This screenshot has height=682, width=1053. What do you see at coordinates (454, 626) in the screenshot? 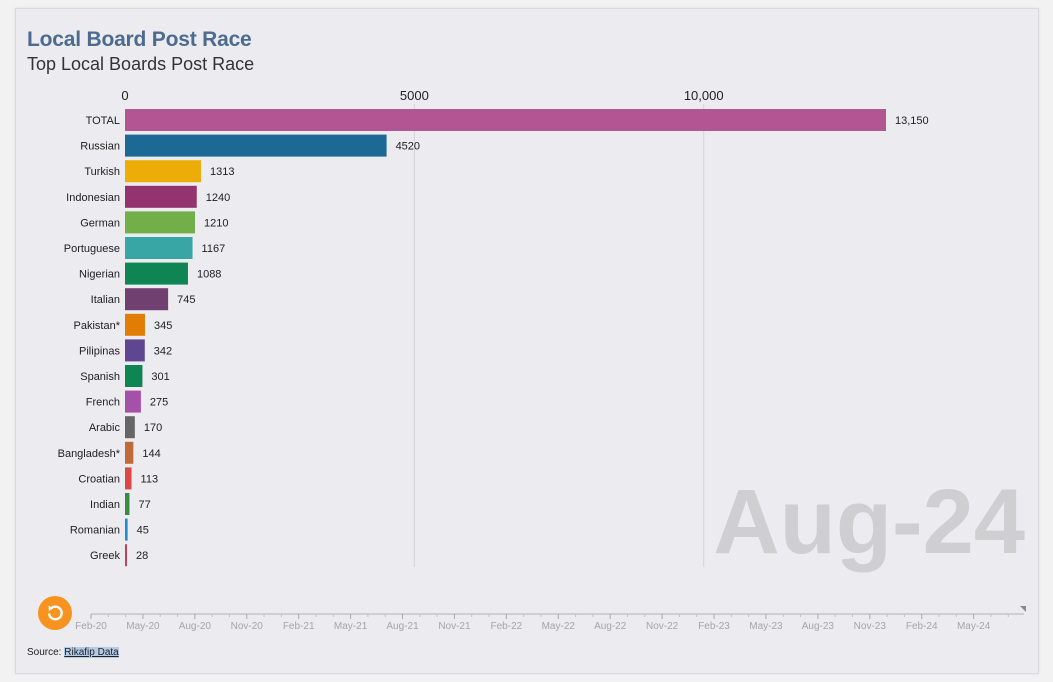
I see `timeline-label: Nov-21` at bounding box center [454, 626].